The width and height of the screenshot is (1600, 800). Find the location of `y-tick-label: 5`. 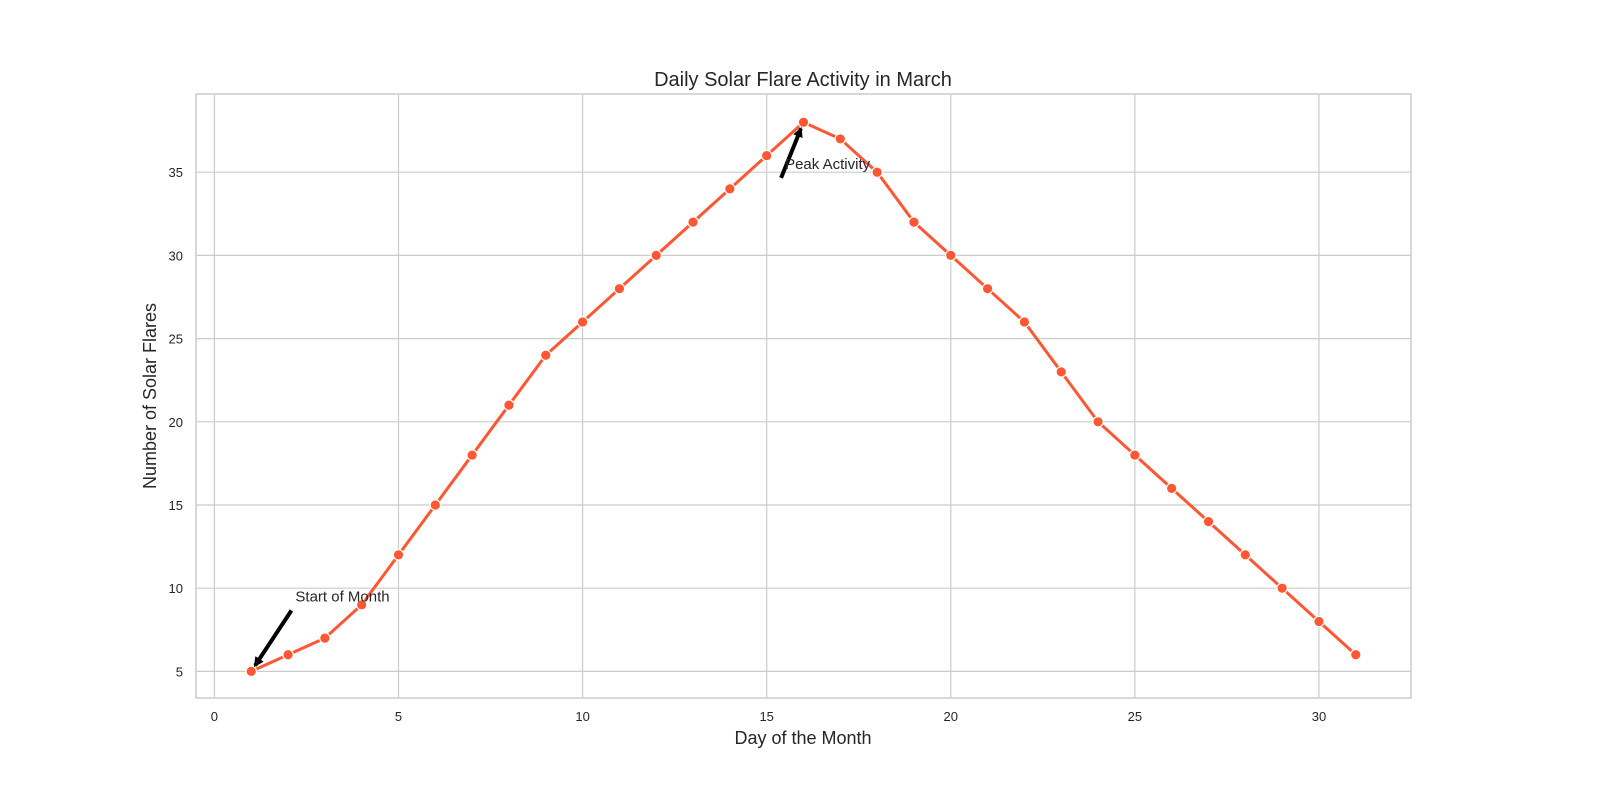

y-tick-label: 5 is located at coordinates (179, 671).